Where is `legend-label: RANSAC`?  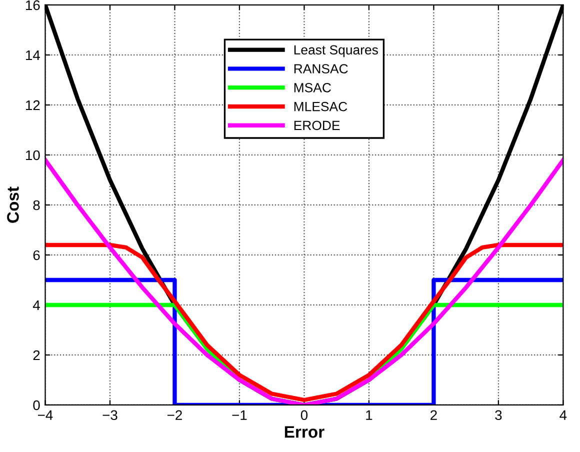 legend-label: RANSAC is located at coordinates (321, 69).